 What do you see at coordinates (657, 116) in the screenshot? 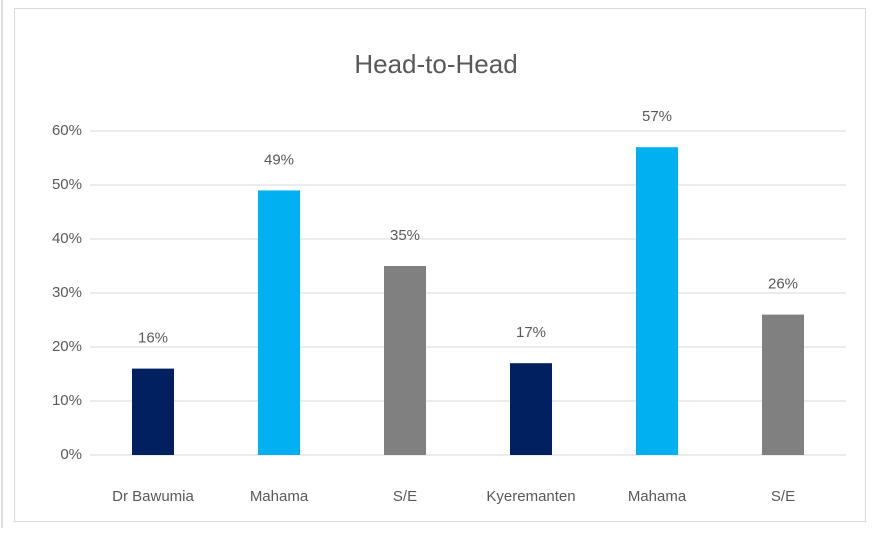
I see `data-label: 57%` at bounding box center [657, 116].